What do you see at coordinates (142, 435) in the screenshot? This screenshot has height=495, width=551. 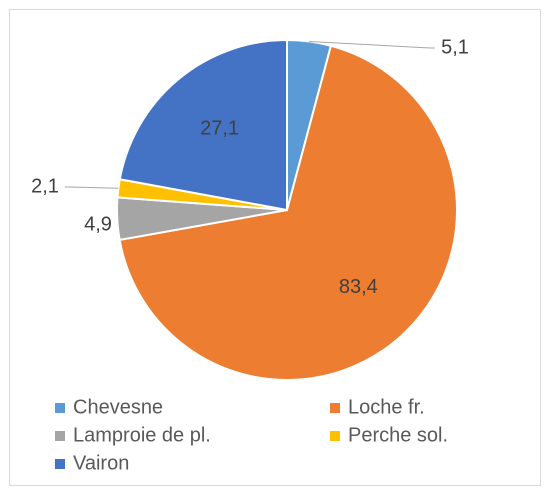 I see `legend-label: Lamproie de pl.` at bounding box center [142, 435].